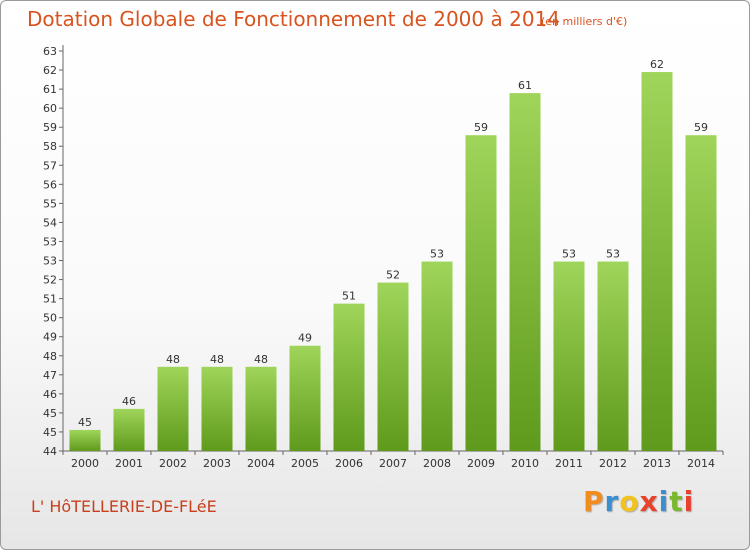 Image resolution: width=750 pixels, height=550 pixels. I want to click on bar-2013, so click(657, 261).